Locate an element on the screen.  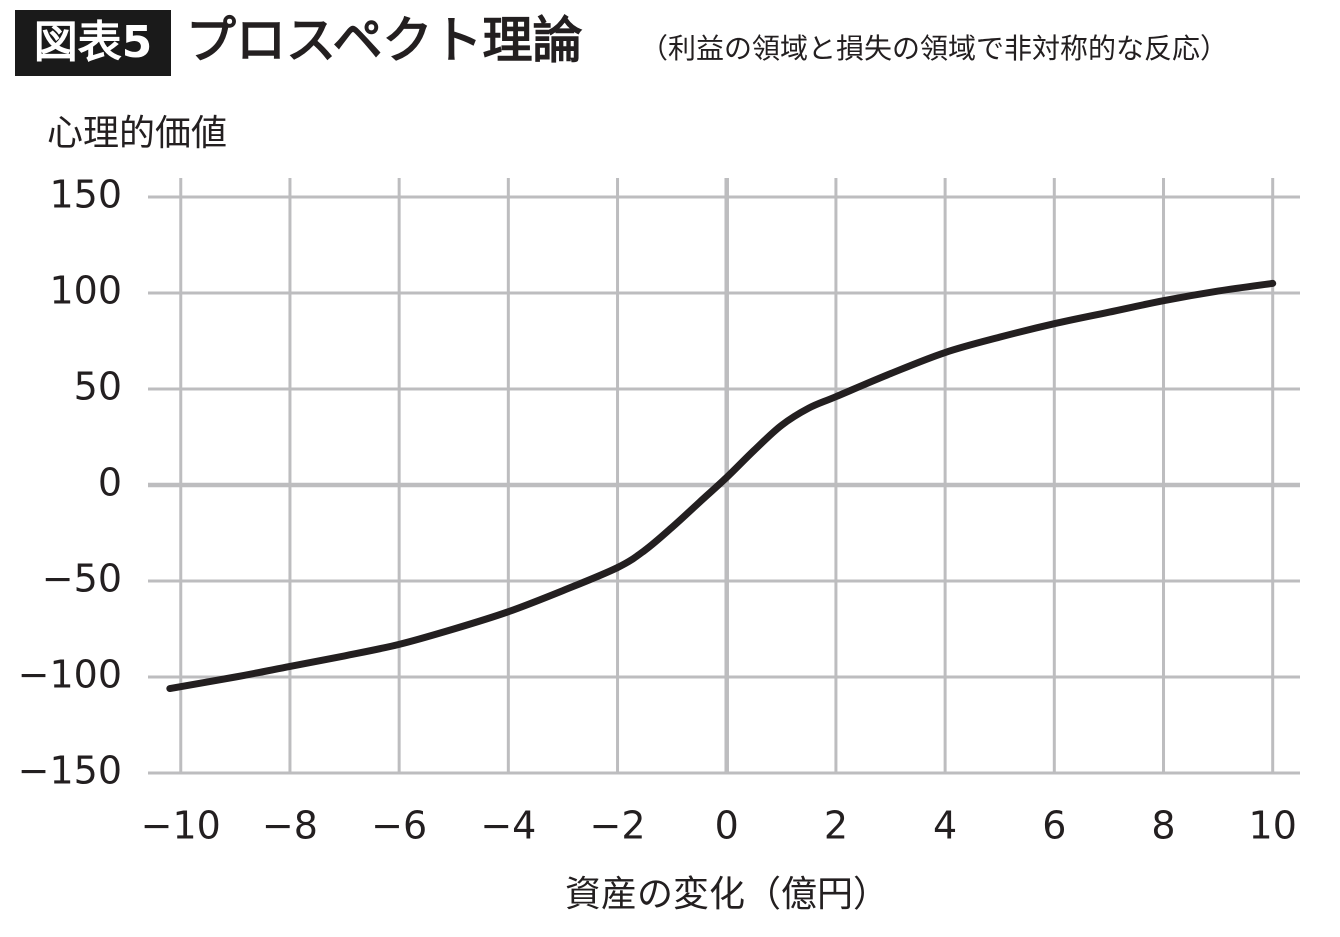
y-tick-label: −100 is located at coordinates (70, 675).